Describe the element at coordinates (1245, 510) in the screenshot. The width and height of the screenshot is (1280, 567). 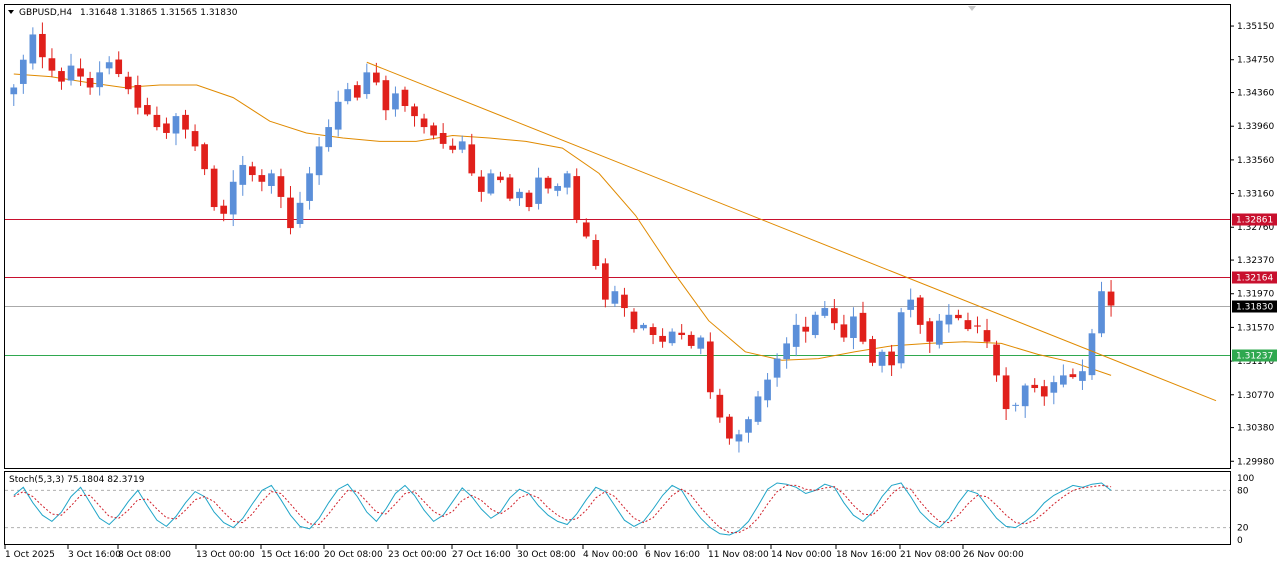
I see `stoch-axis: 100 80 20 0` at that location.